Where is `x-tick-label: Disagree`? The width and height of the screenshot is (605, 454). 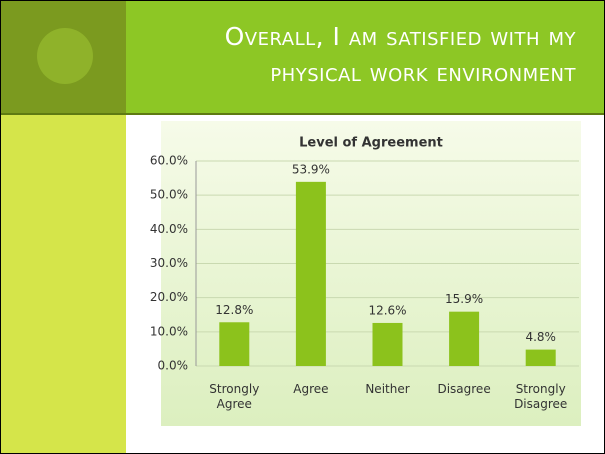
x-tick-label: Disagree is located at coordinates (464, 389).